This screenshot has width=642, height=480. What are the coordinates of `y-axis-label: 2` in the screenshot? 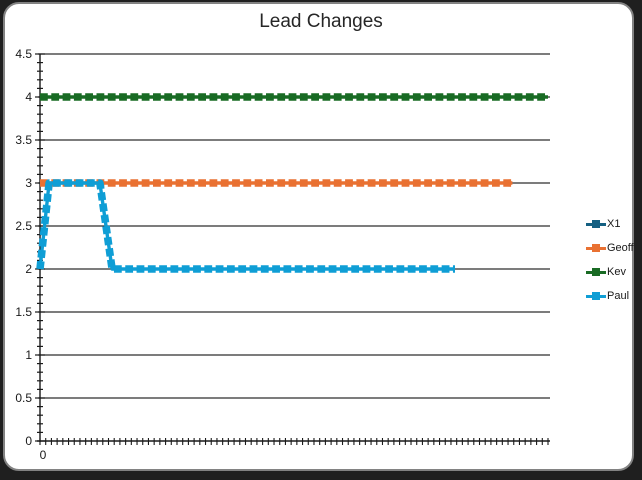 It's located at (28, 269).